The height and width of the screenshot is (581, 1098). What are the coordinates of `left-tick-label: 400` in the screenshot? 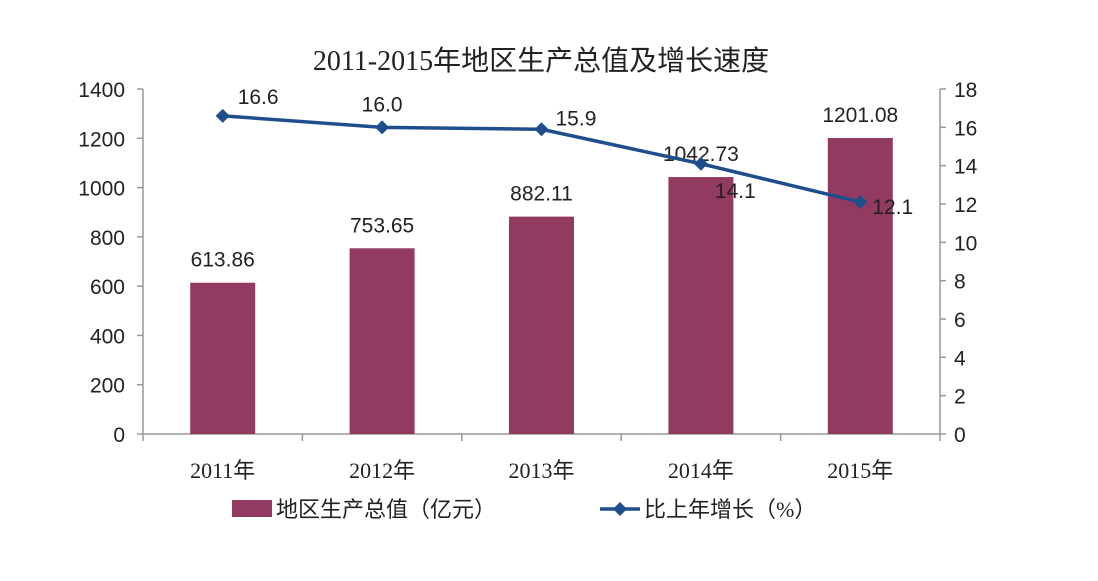 It's located at (107, 336).